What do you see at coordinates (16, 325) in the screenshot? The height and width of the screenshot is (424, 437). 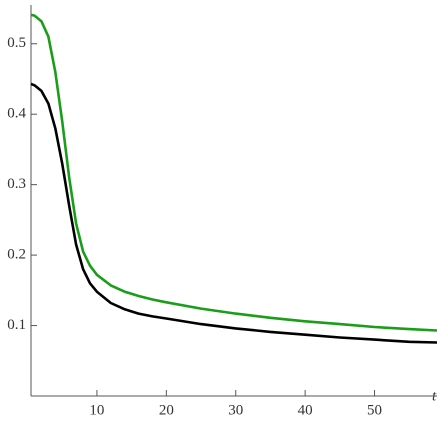 I see `y-tick-label: 0.1` at bounding box center [16, 325].